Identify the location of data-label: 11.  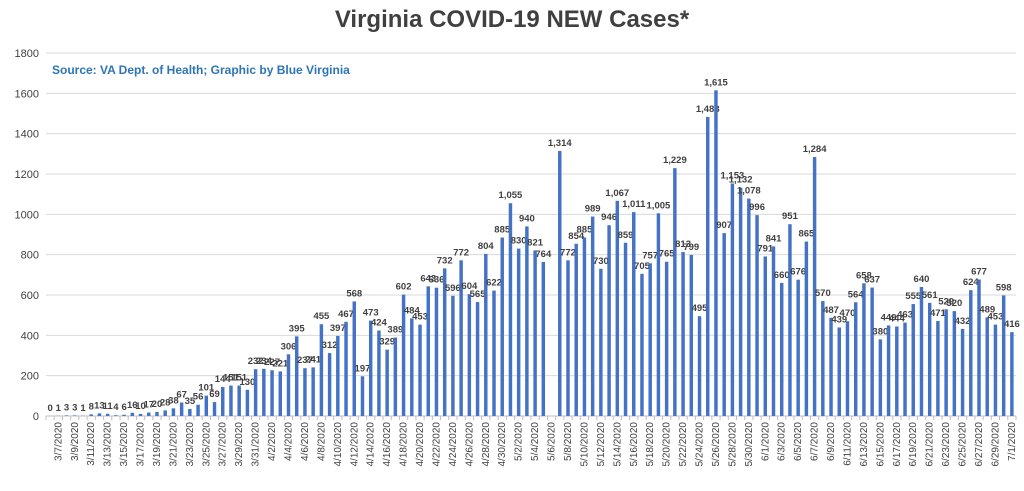
(108, 406).